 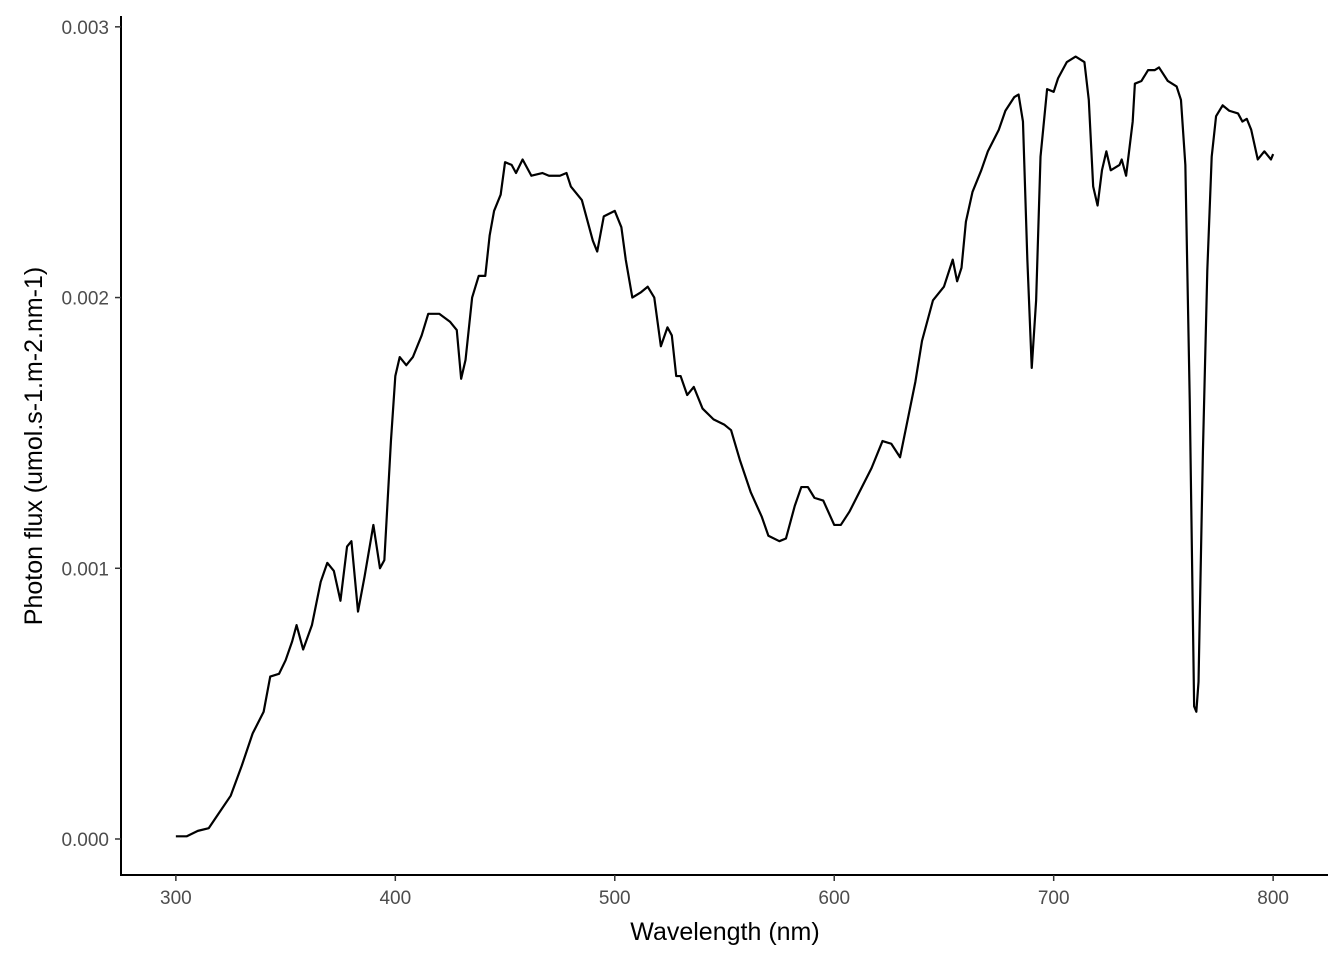 I want to click on x-tick-label: 600, so click(x=834, y=898).